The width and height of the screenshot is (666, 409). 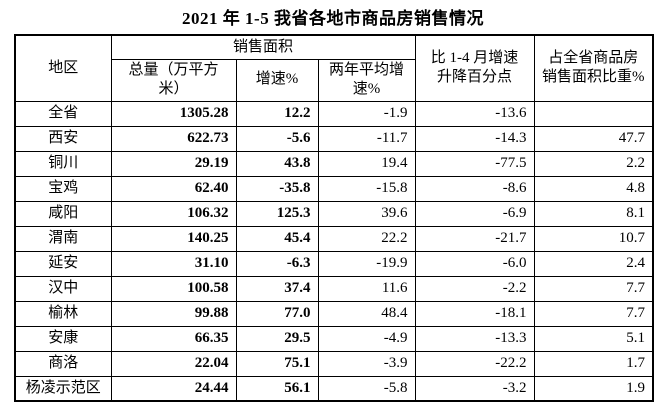 I want to click on cell-total: 140.25, so click(x=173, y=238).